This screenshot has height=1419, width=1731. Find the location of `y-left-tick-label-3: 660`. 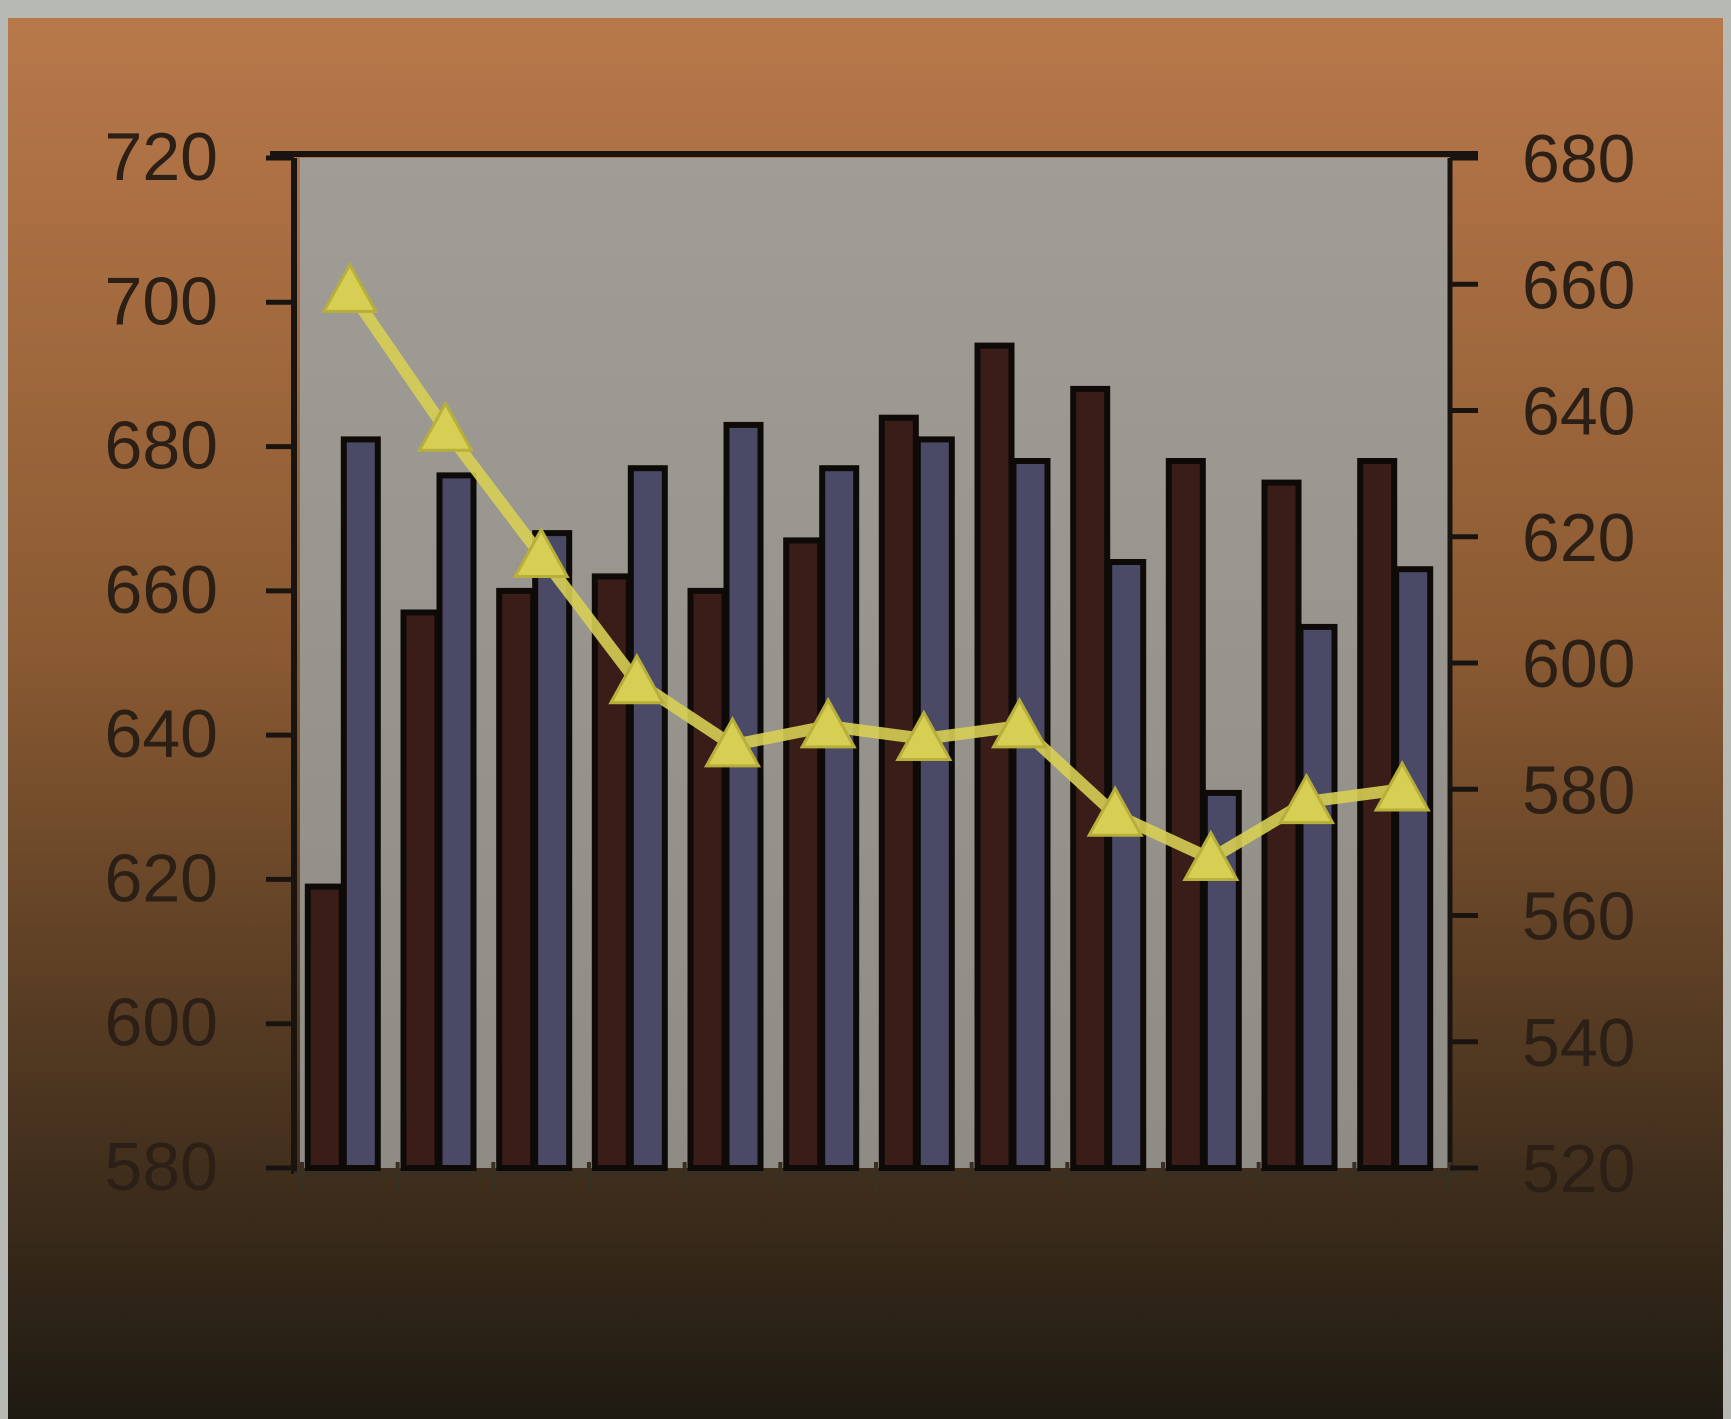

y-left-tick-label-3: 660 is located at coordinates (161, 590).